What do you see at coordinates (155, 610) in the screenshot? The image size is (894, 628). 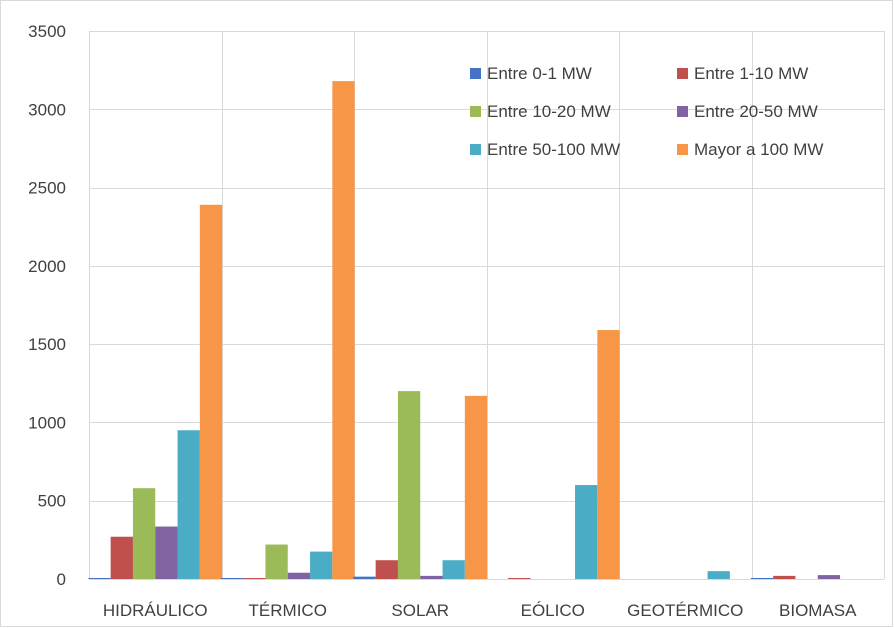 I see `x-tick-label: HIDRÁULICO` at bounding box center [155, 610].